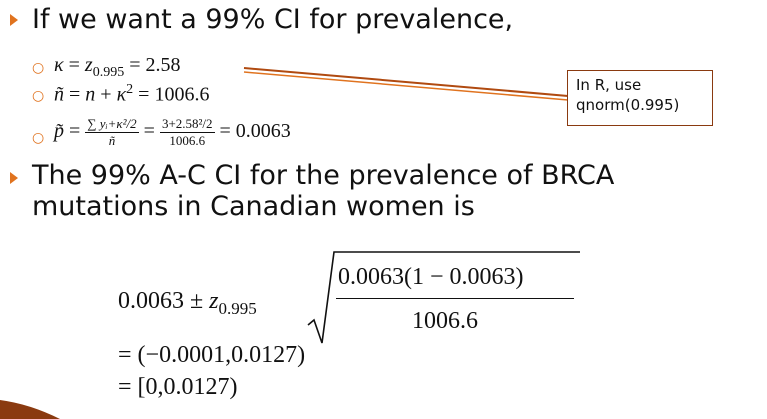  What do you see at coordinates (609, 85) in the screenshot?
I see `callout-line-1: In R, use` at bounding box center [609, 85].